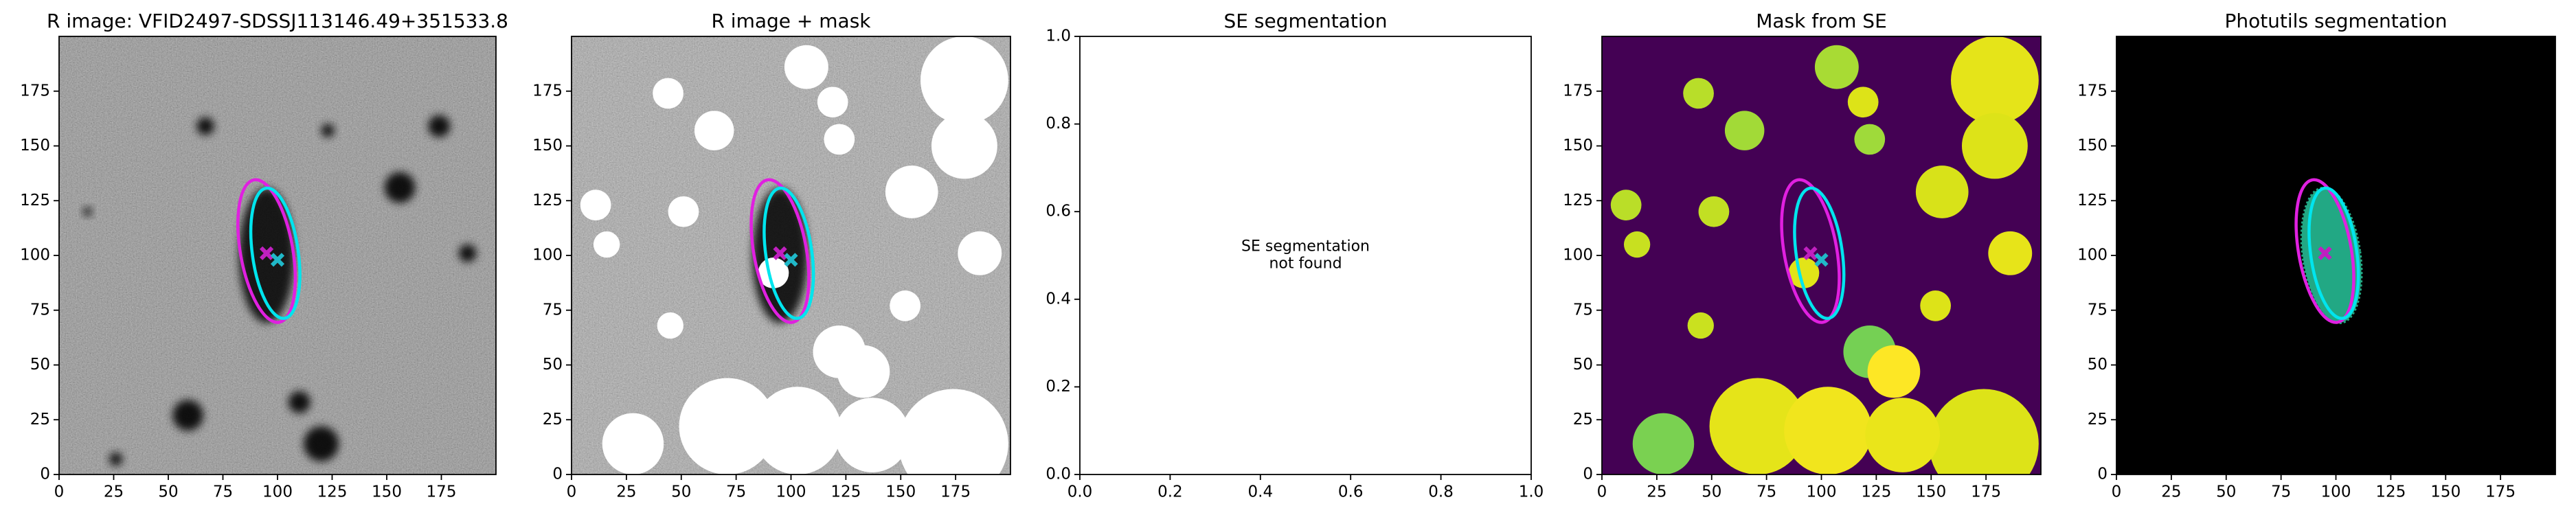  What do you see at coordinates (791, 21) in the screenshot?
I see `panel-title: R image + mask` at bounding box center [791, 21].